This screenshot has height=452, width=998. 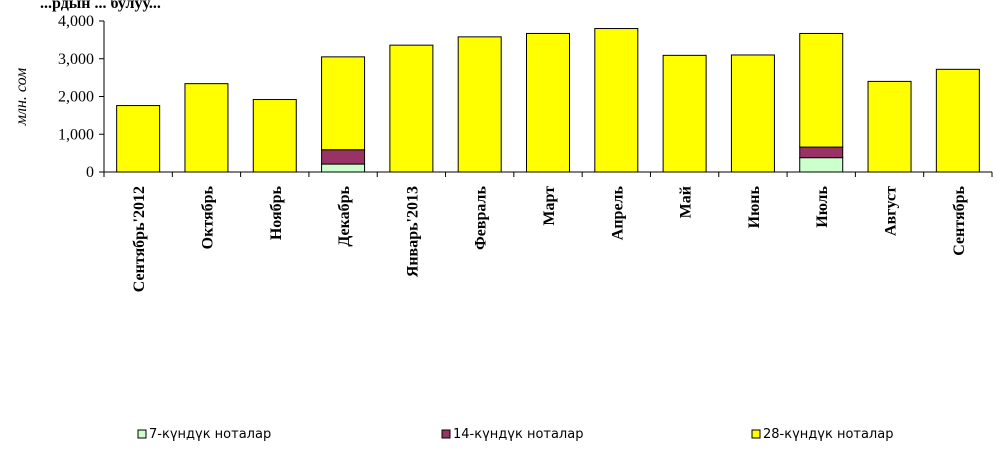 I want to click on legend-label: 28-күндүк ноталар, so click(x=828, y=434).